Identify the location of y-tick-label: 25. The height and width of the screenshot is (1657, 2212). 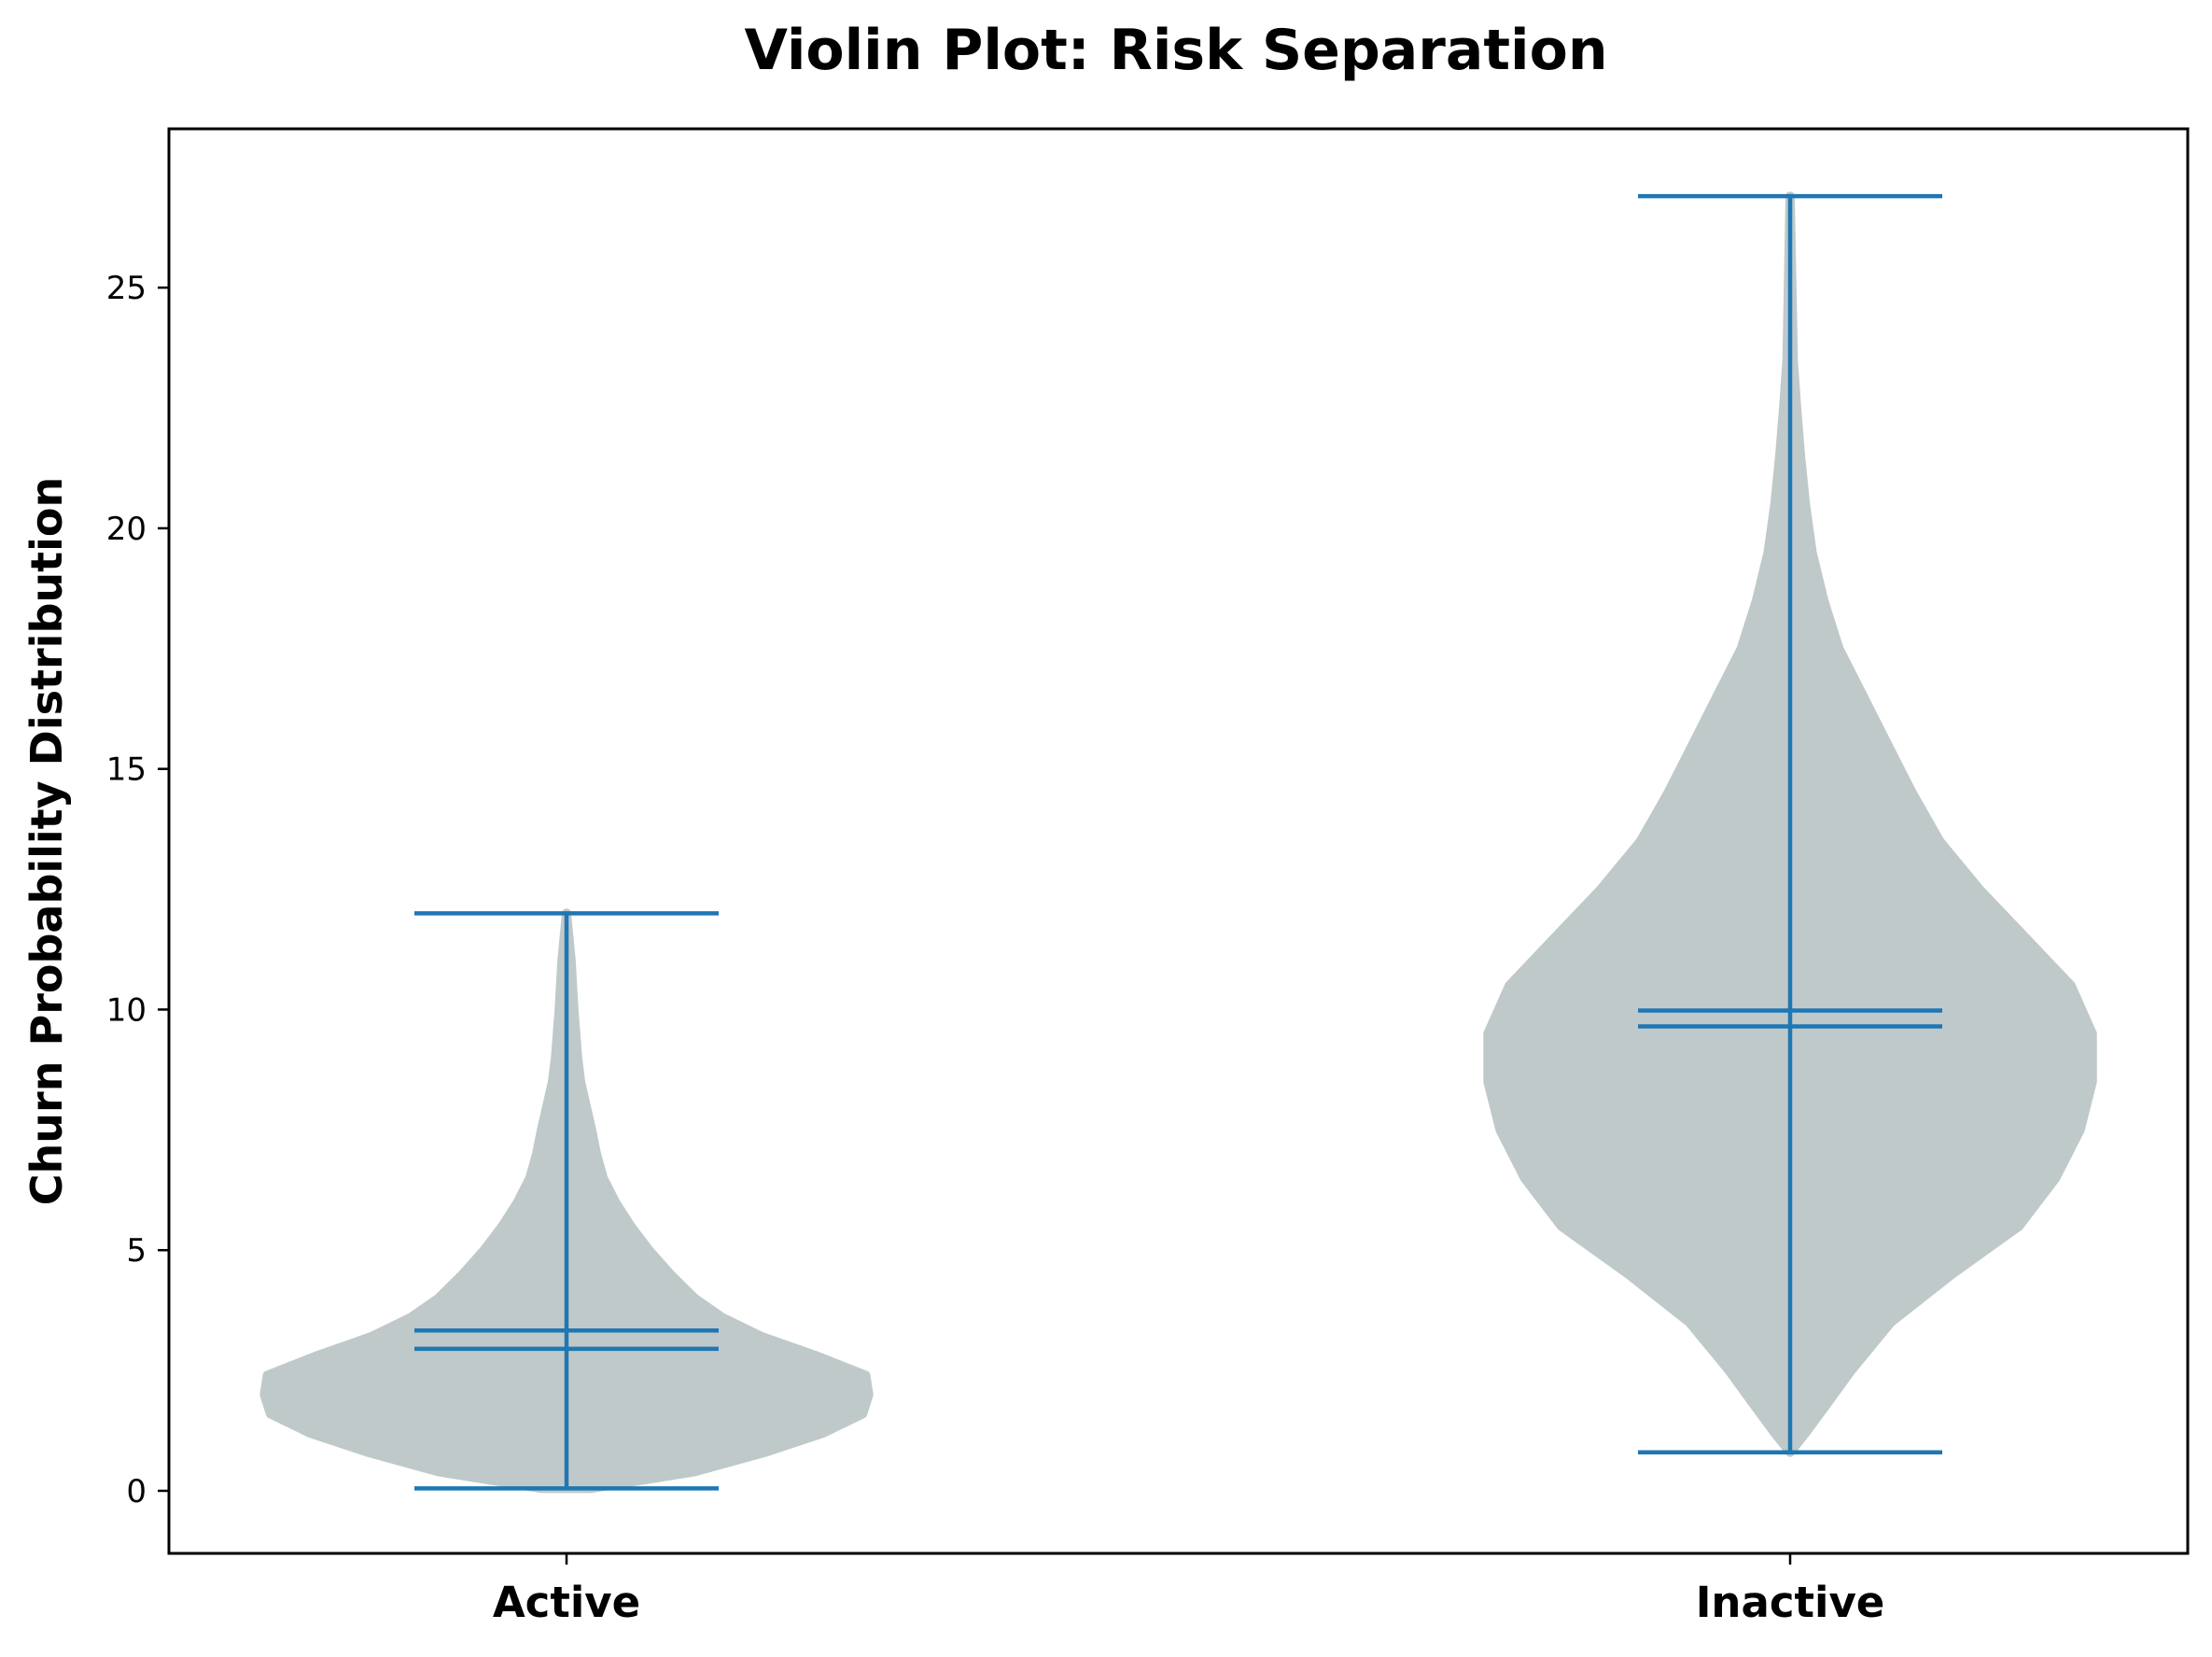
(126, 288).